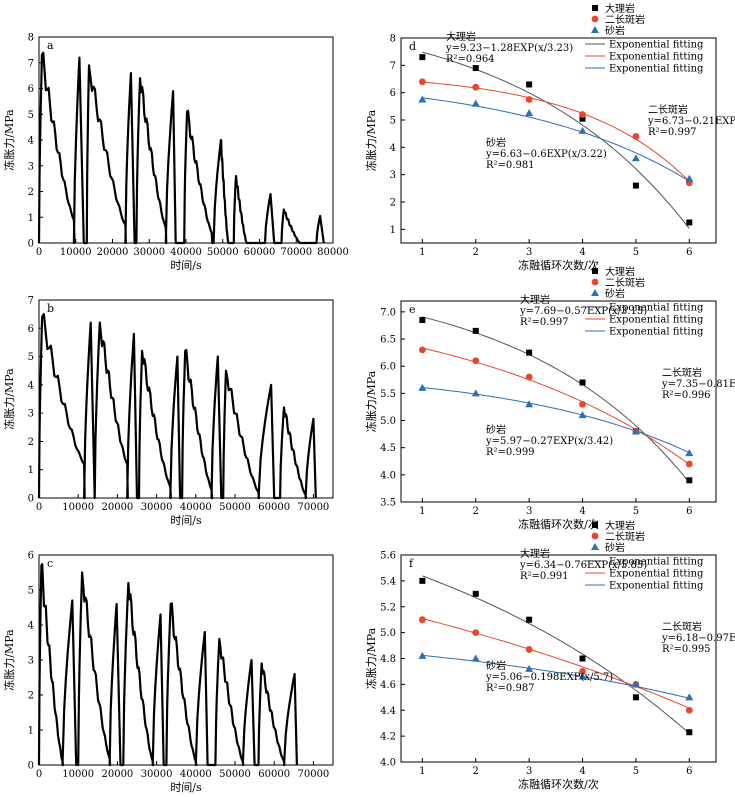 The height and width of the screenshot is (797, 735). I want to click on x-tick-label: 80000, so click(333, 252).